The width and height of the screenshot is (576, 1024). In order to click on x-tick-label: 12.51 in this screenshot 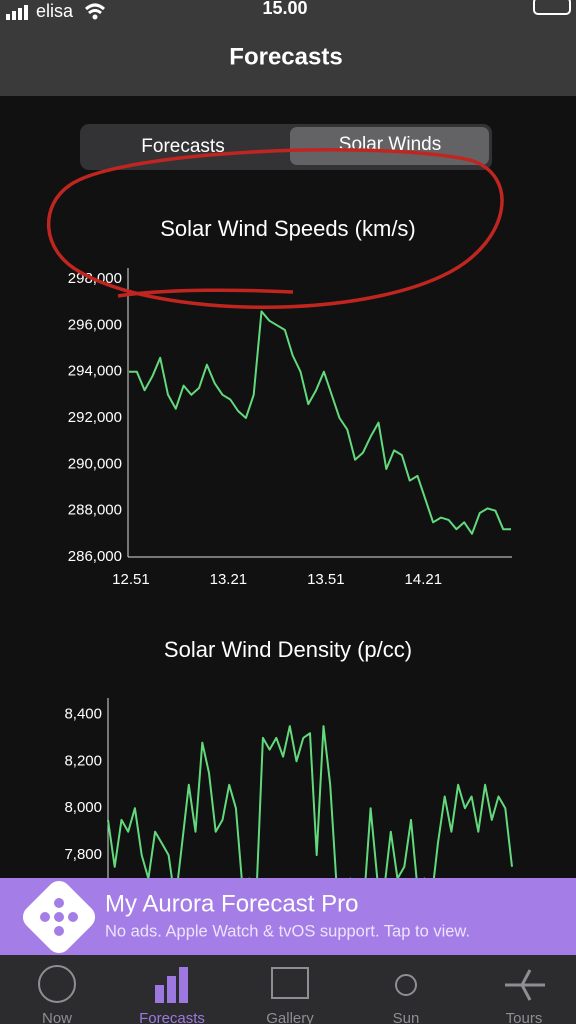, I will do `click(131, 579)`.